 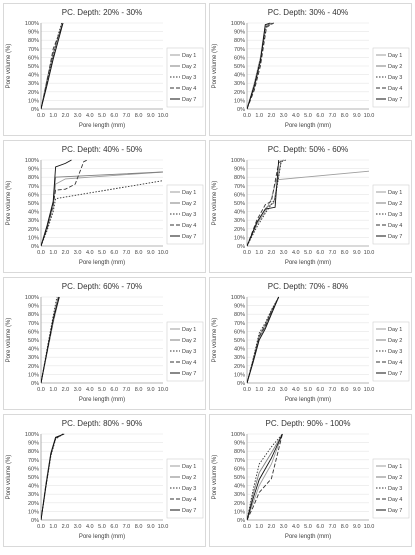 What do you see at coordinates (185, 488) in the screenshot?
I see `legend-box` at bounding box center [185, 488].